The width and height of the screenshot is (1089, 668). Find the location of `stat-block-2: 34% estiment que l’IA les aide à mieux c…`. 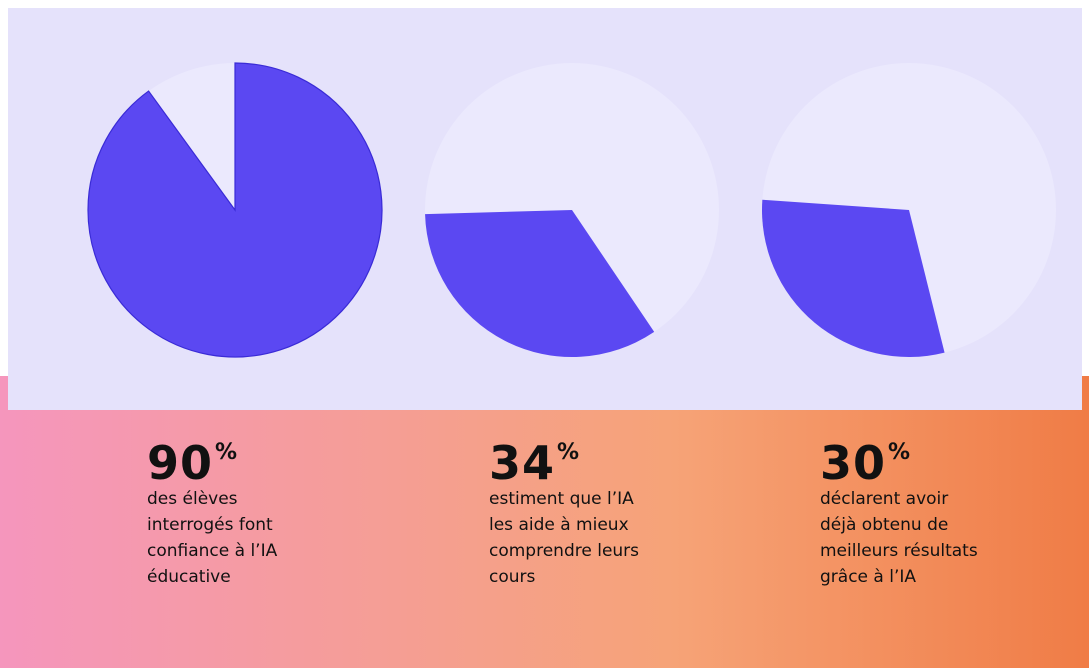

stat-block-2: 34% estiment que l’IA les aide à mieux c… is located at coordinates (589, 514).